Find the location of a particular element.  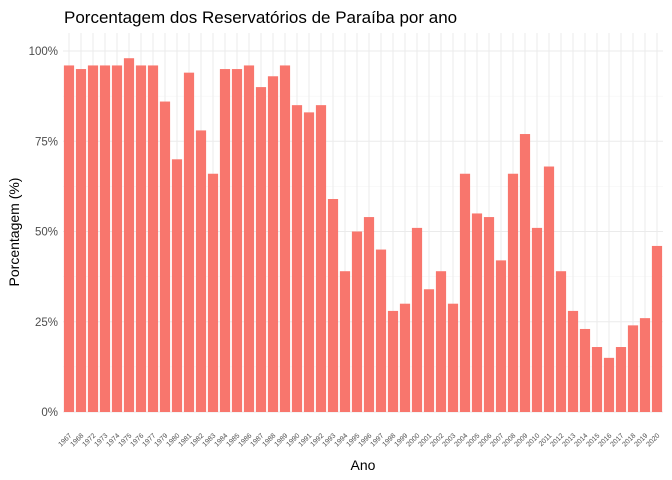

bar-2016 is located at coordinates (609, 384).